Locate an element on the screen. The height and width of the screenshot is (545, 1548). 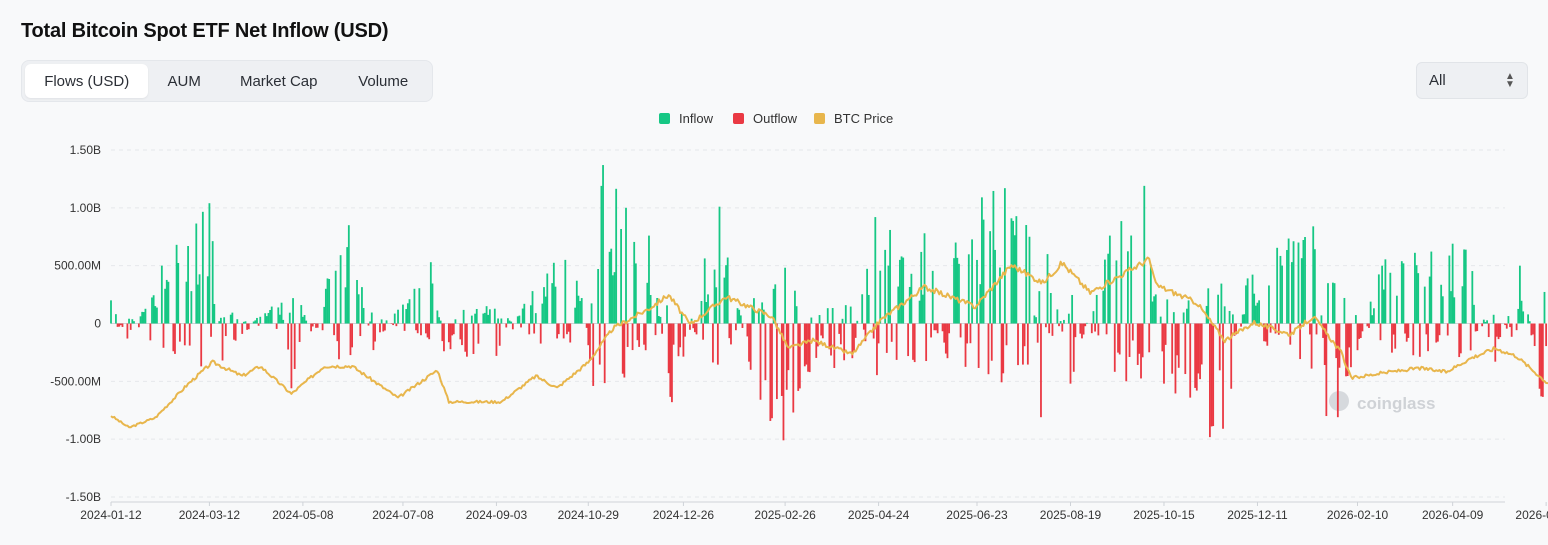
tab-volume: Volume is located at coordinates (383, 81).